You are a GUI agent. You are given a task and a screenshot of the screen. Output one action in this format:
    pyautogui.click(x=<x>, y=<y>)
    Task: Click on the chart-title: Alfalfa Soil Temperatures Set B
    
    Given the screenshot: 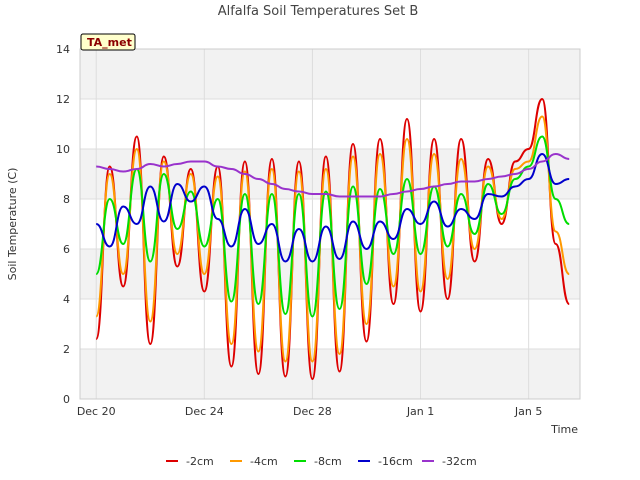 What is the action you would take?
    pyautogui.click(x=318, y=11)
    